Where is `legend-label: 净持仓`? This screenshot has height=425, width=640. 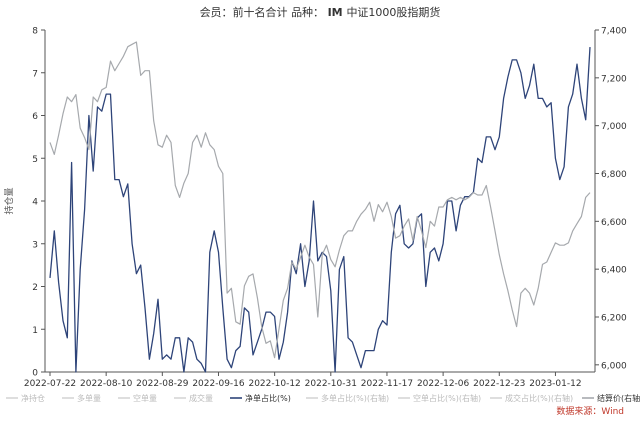 legend-label: 净持仓 is located at coordinates (33, 398).